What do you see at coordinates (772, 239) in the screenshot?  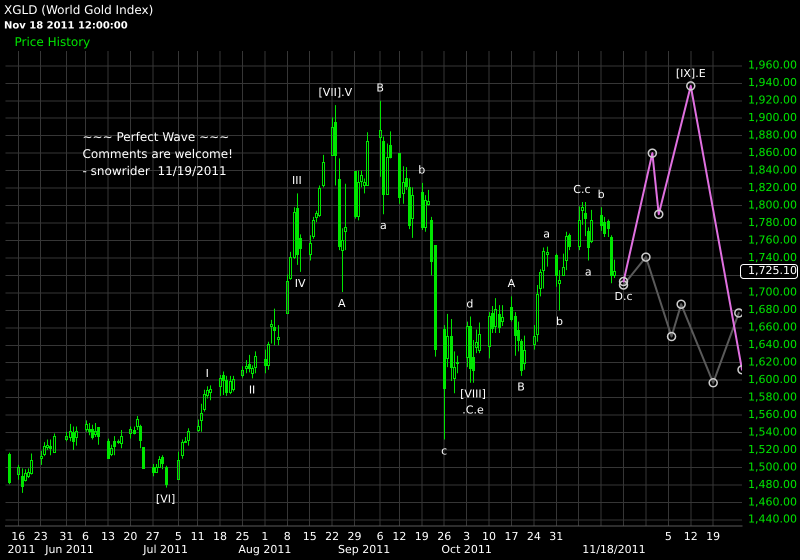 I see `y-tick-label: 1,760.00` at bounding box center [772, 239].